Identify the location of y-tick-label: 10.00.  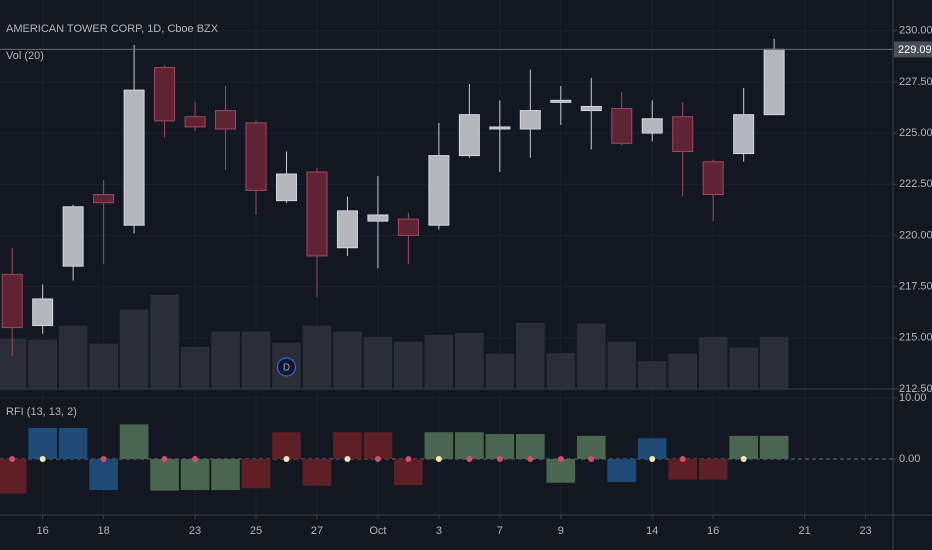
(913, 398).